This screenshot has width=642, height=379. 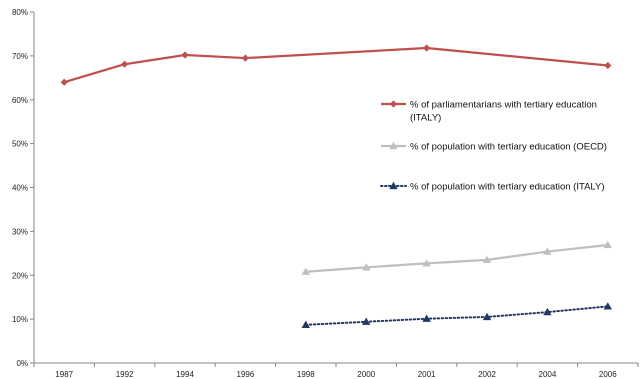 I want to click on x-tick-label: 1987, so click(x=64, y=374).